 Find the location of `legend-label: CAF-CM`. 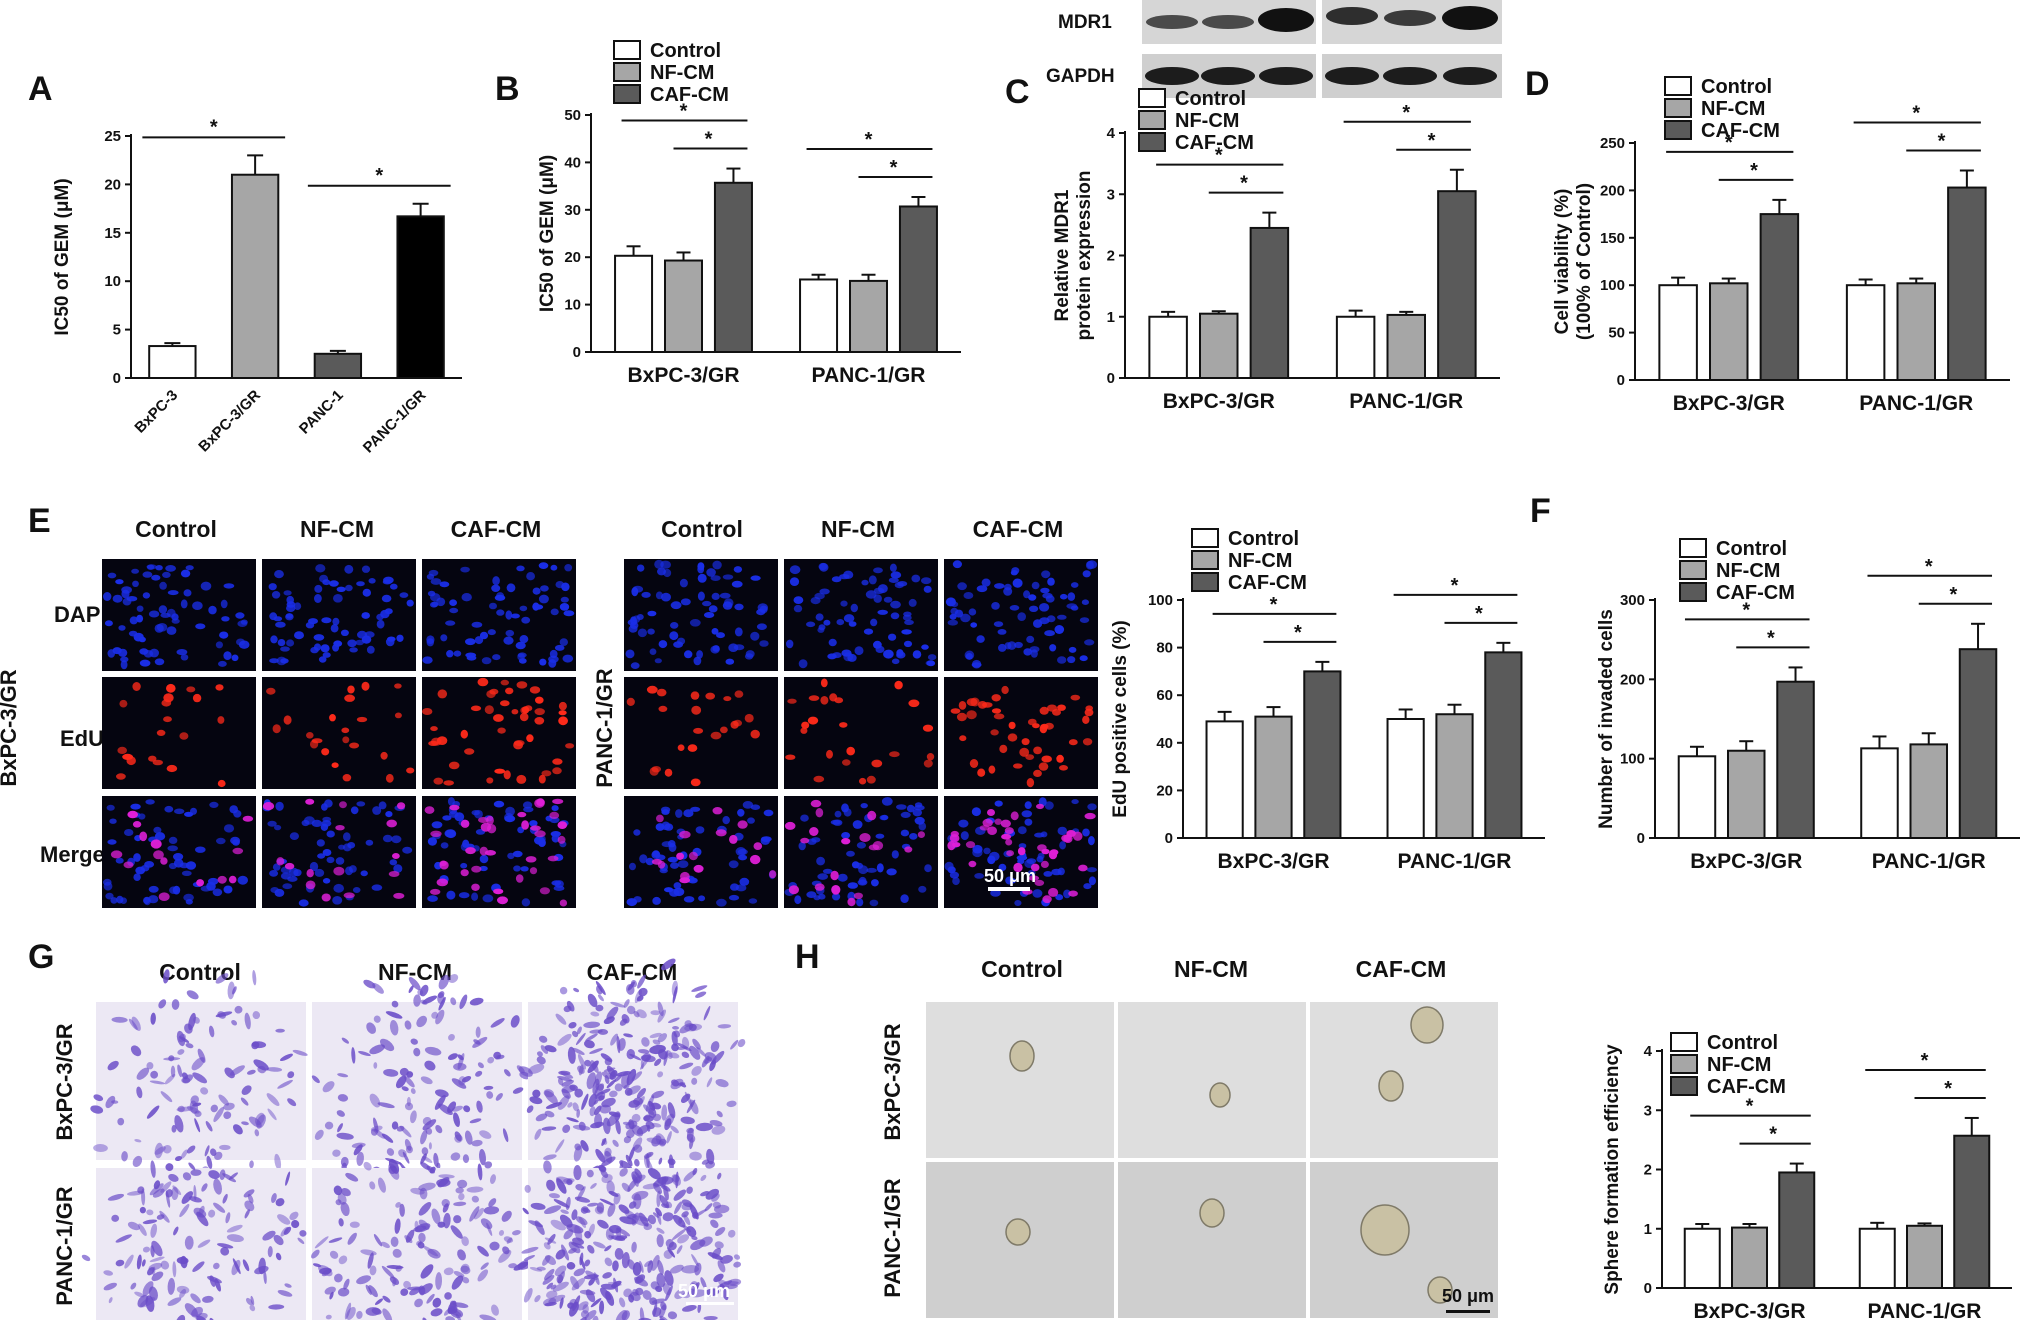

legend-label: CAF-CM is located at coordinates (1746, 1087).